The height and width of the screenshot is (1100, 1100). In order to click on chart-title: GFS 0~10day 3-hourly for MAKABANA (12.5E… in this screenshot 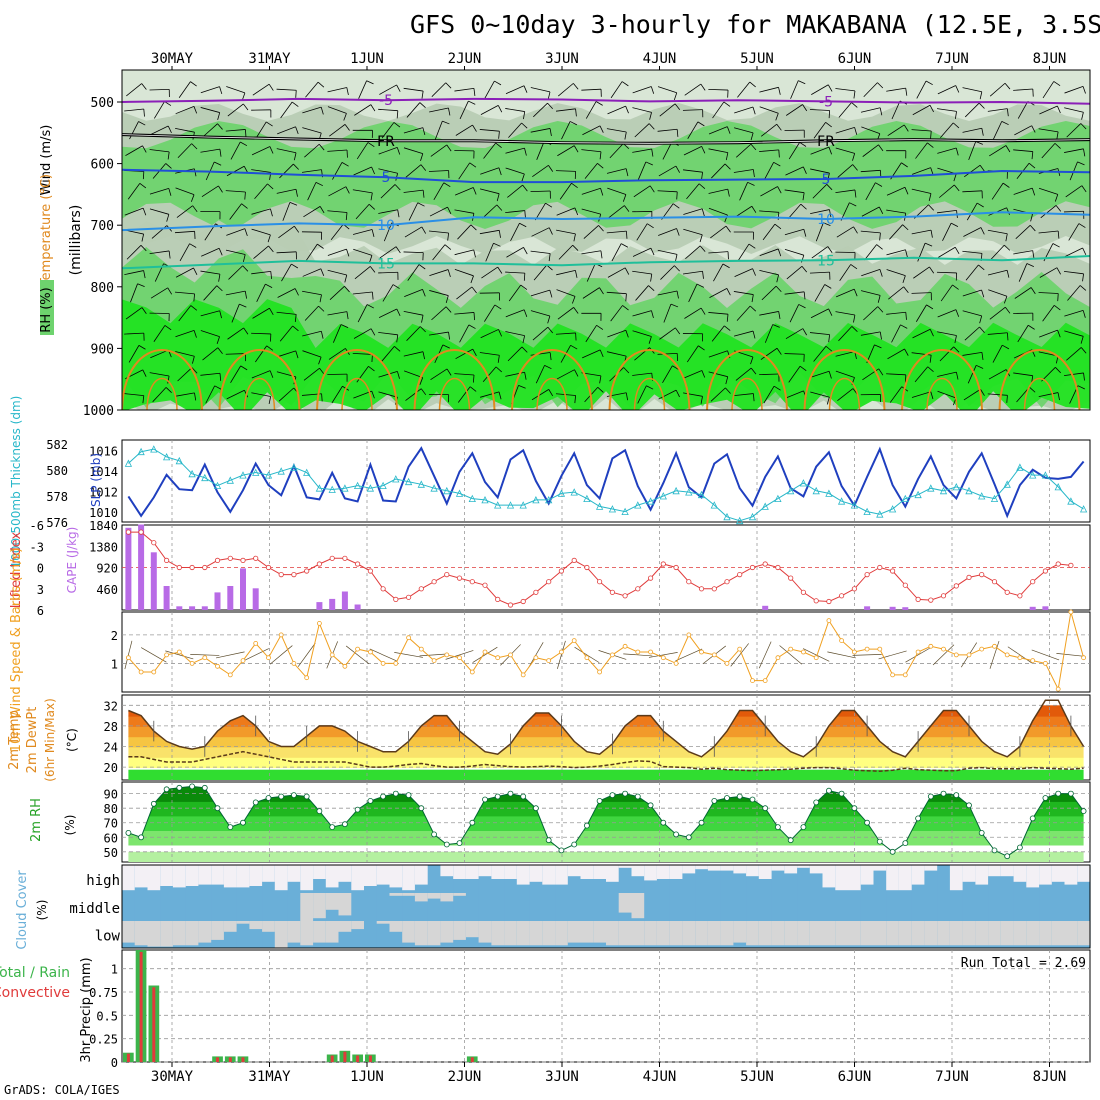, I will do `click(755, 24)`.